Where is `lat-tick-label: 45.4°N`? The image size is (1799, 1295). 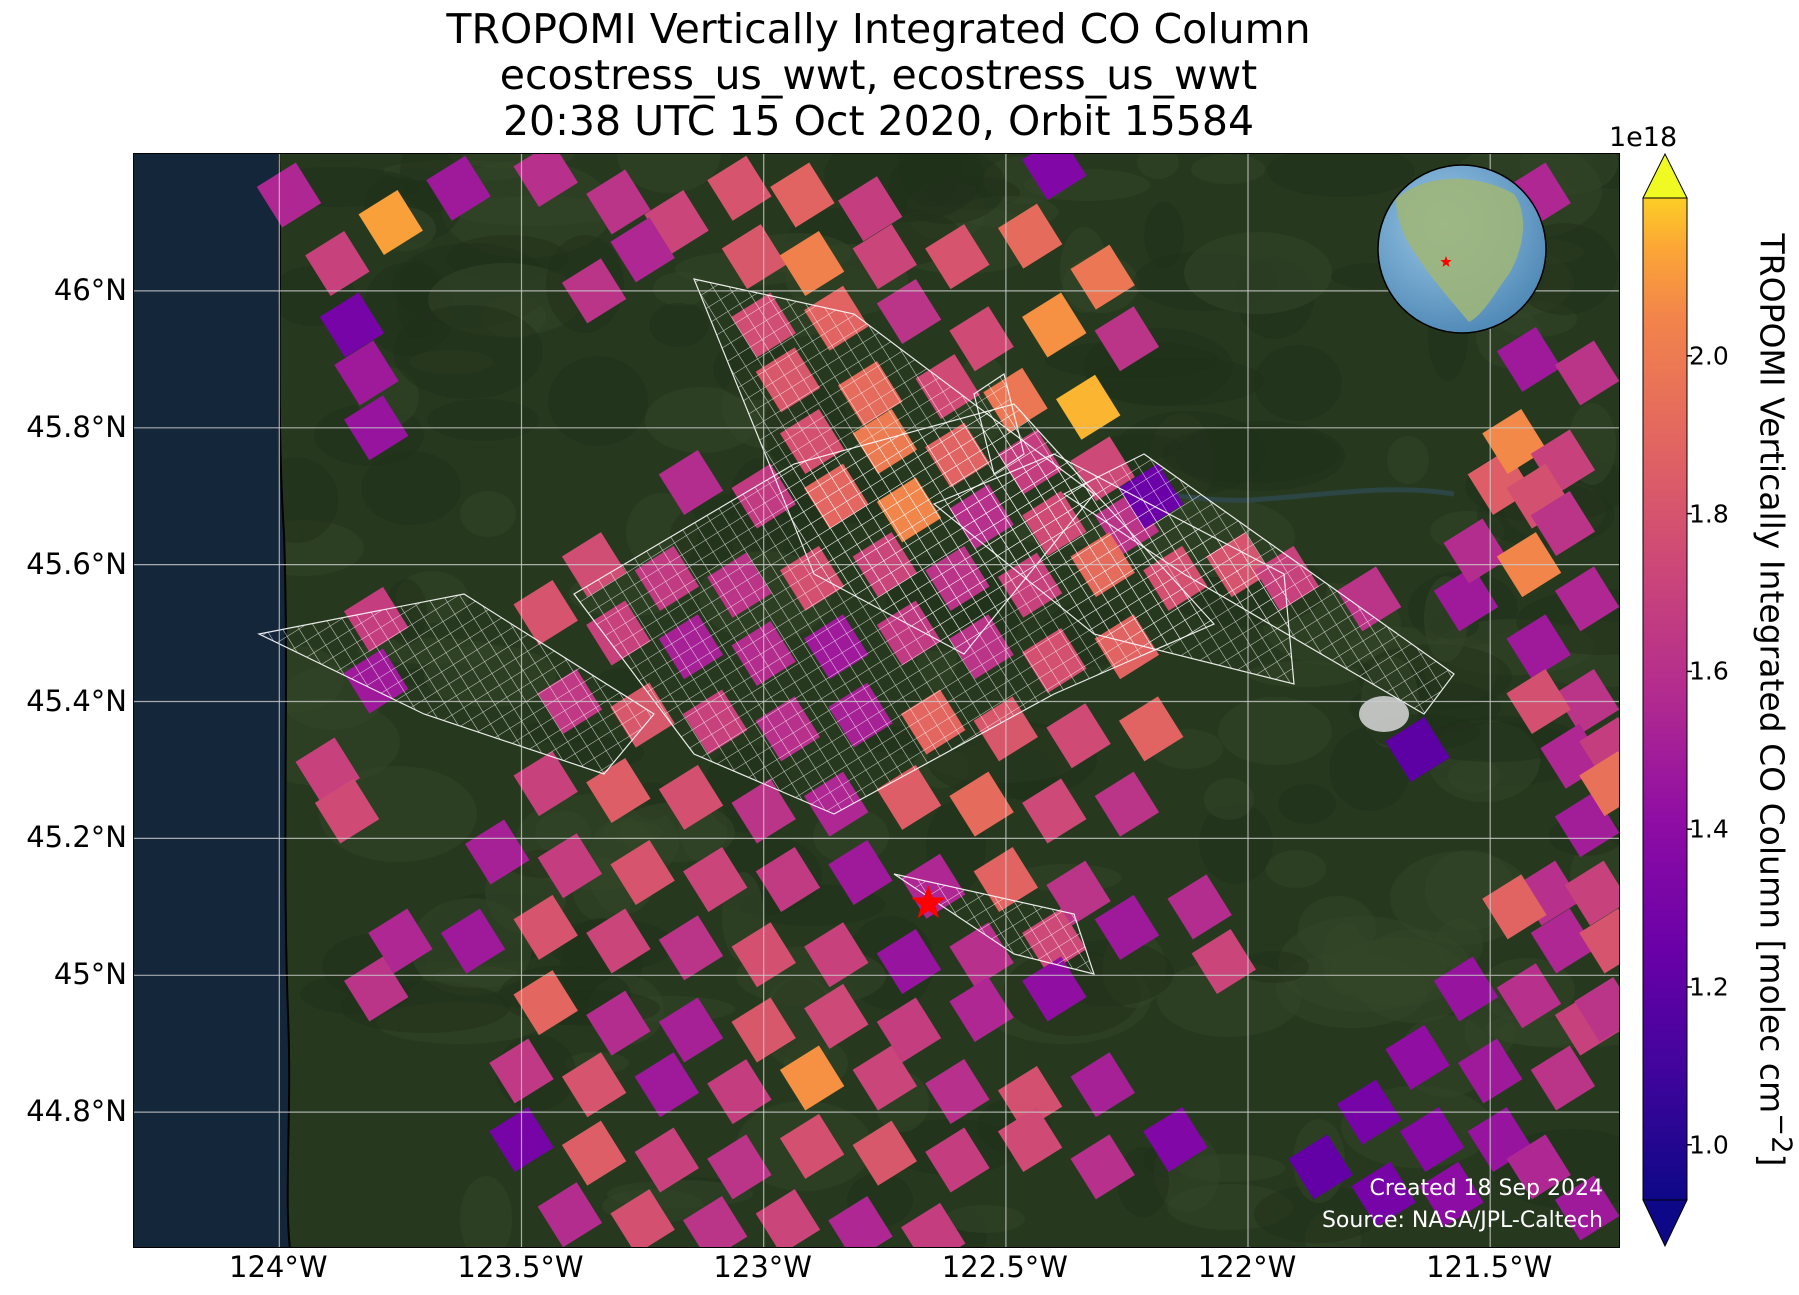 lat-tick-label: 45.4°N is located at coordinates (76, 700).